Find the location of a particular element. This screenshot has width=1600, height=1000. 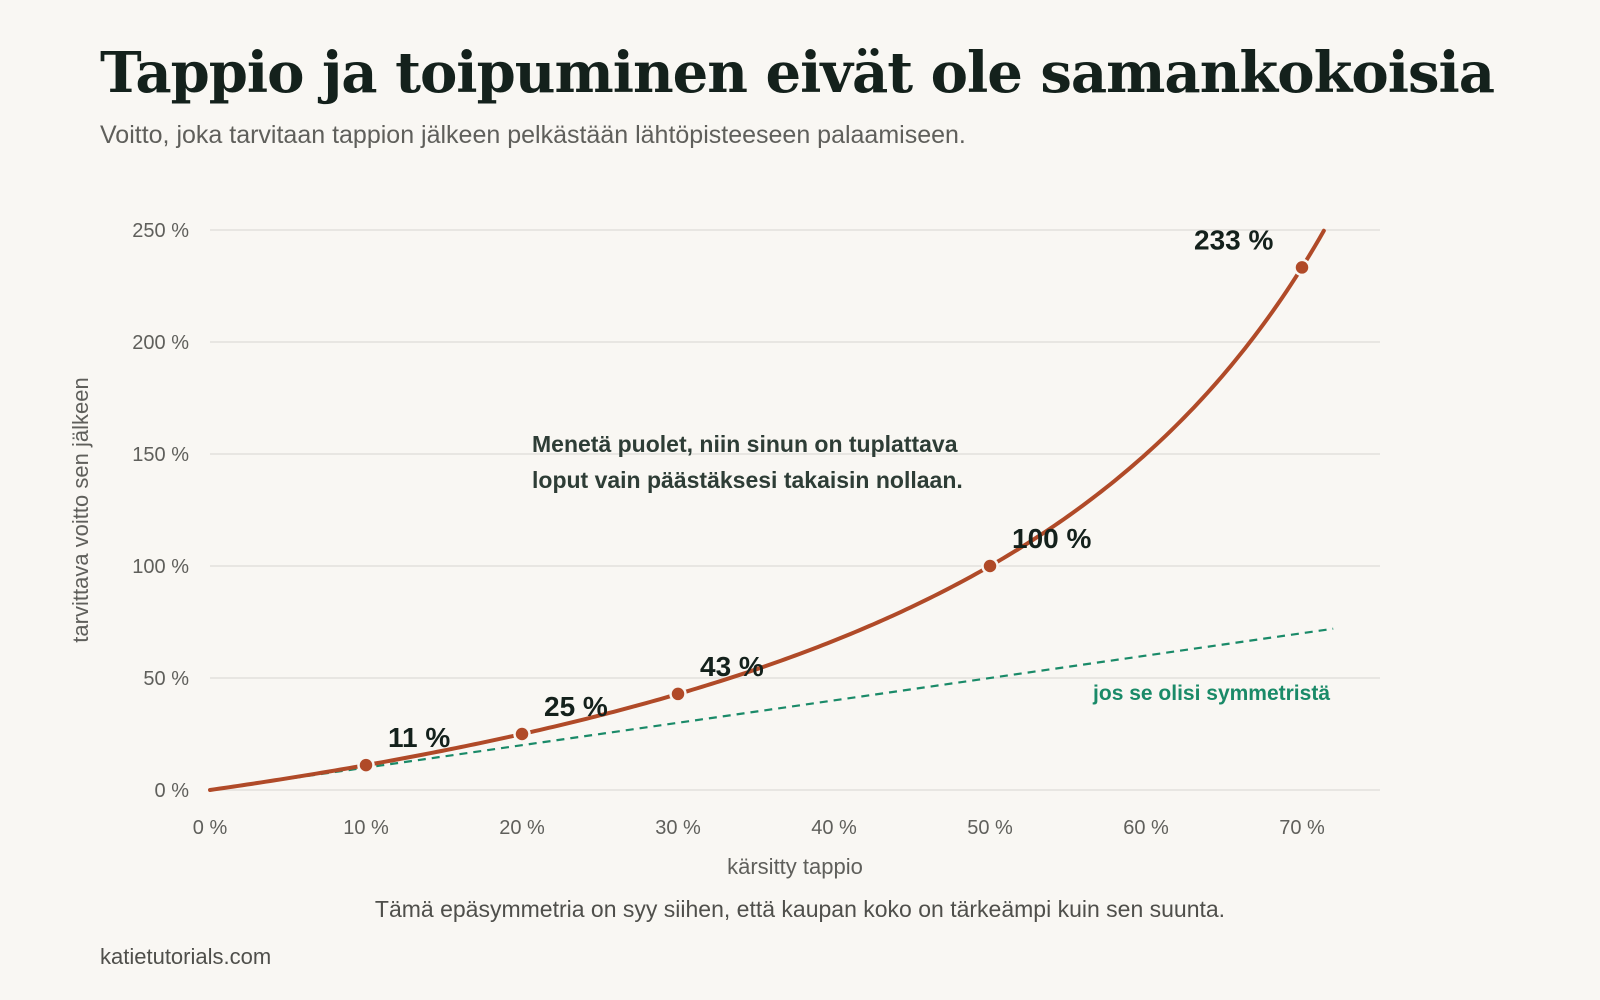

symmetric-reference-line is located at coordinates (771, 709).